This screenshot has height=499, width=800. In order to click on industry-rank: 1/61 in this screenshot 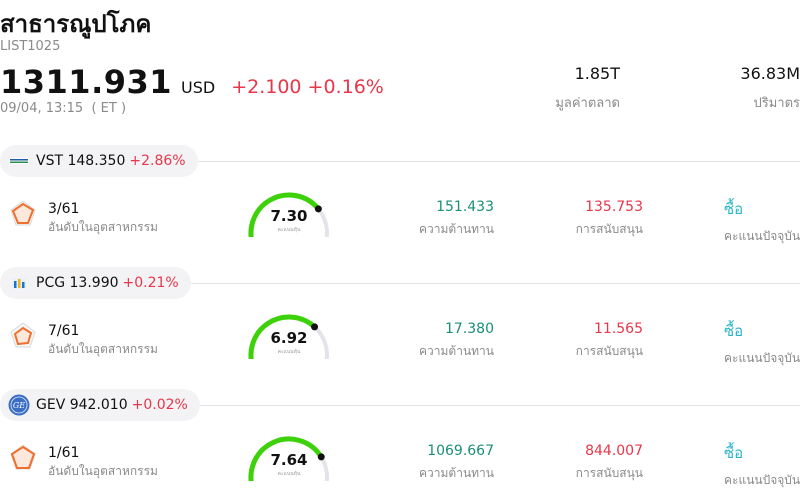, I will do `click(64, 453)`.